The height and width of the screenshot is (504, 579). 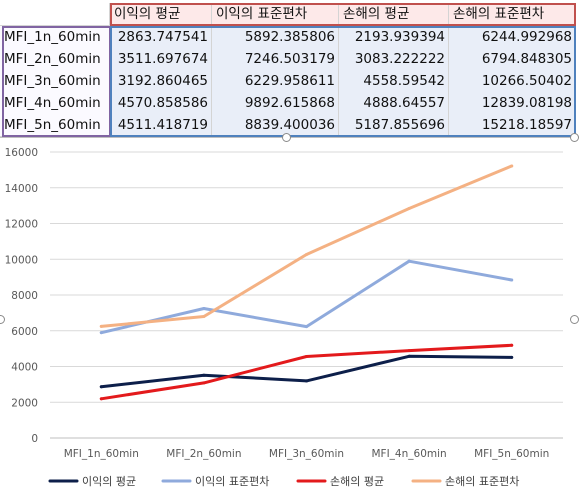 I want to click on row-label-cell: MFI_4n_60min, so click(x=55, y=103).